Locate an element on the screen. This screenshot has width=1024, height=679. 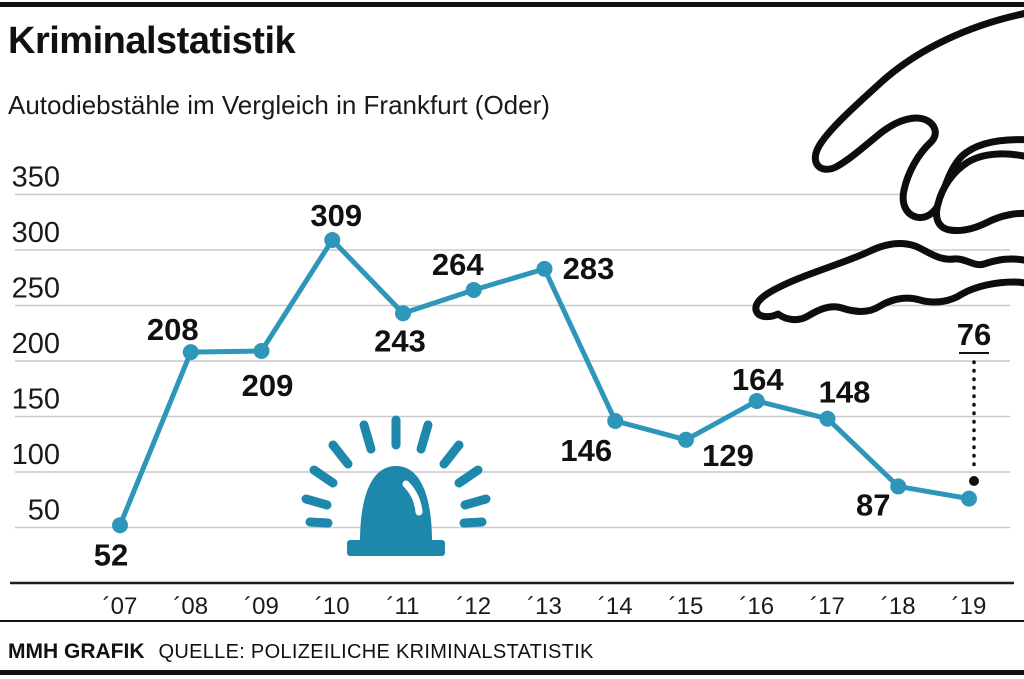
value-label: 148 is located at coordinates (845, 392).